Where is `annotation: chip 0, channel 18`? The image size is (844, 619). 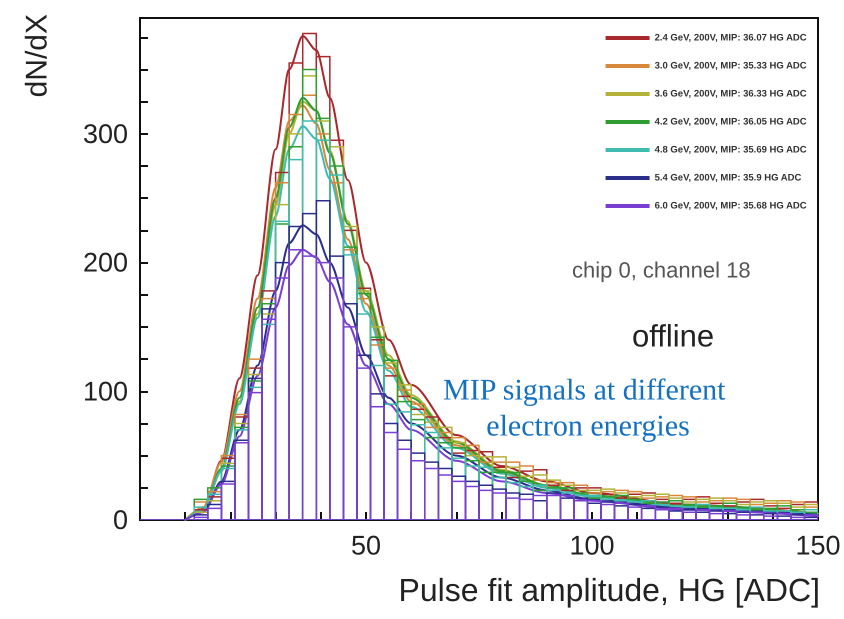 annotation: chip 0, channel 18 is located at coordinates (661, 270).